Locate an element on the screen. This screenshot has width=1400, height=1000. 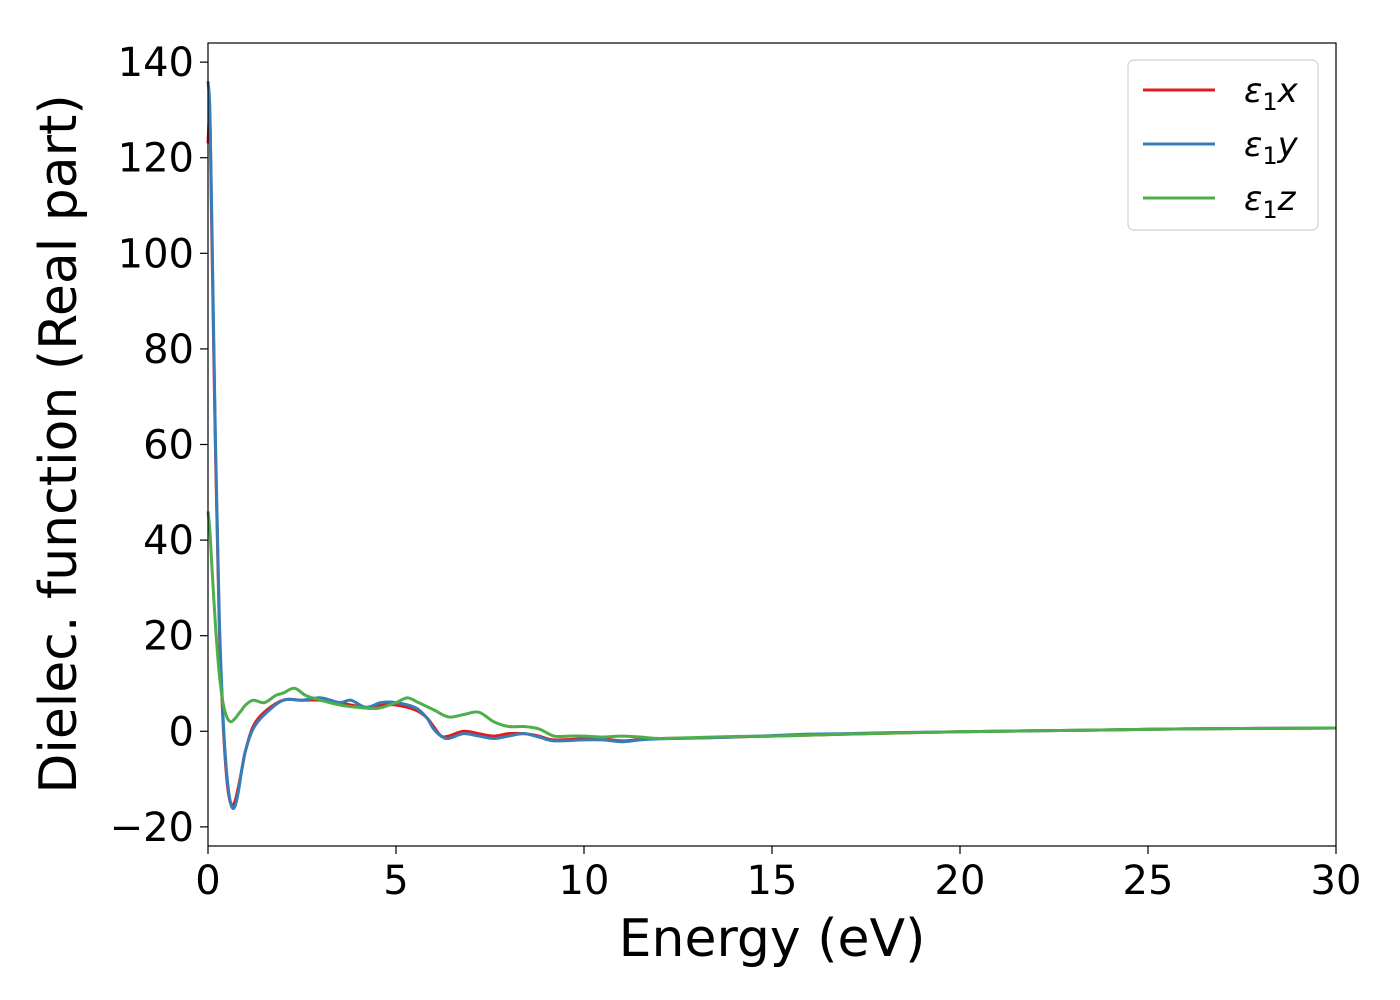
legend-frame is located at coordinates (1223, 145).